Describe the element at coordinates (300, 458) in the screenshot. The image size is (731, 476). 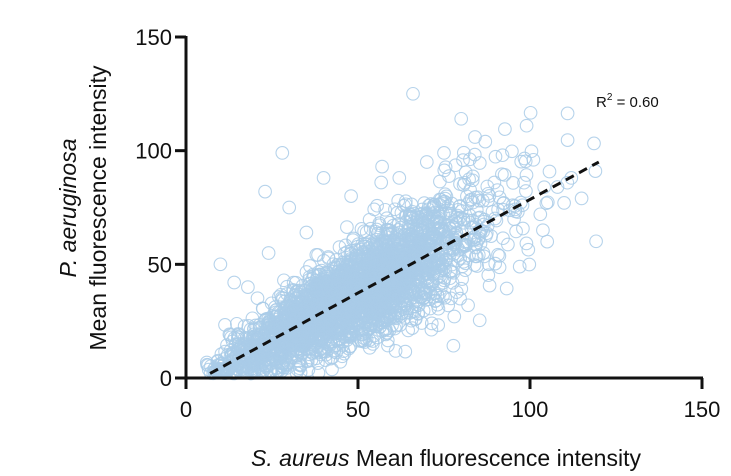
I see `x-axis-title-species: S. aureus` at that location.